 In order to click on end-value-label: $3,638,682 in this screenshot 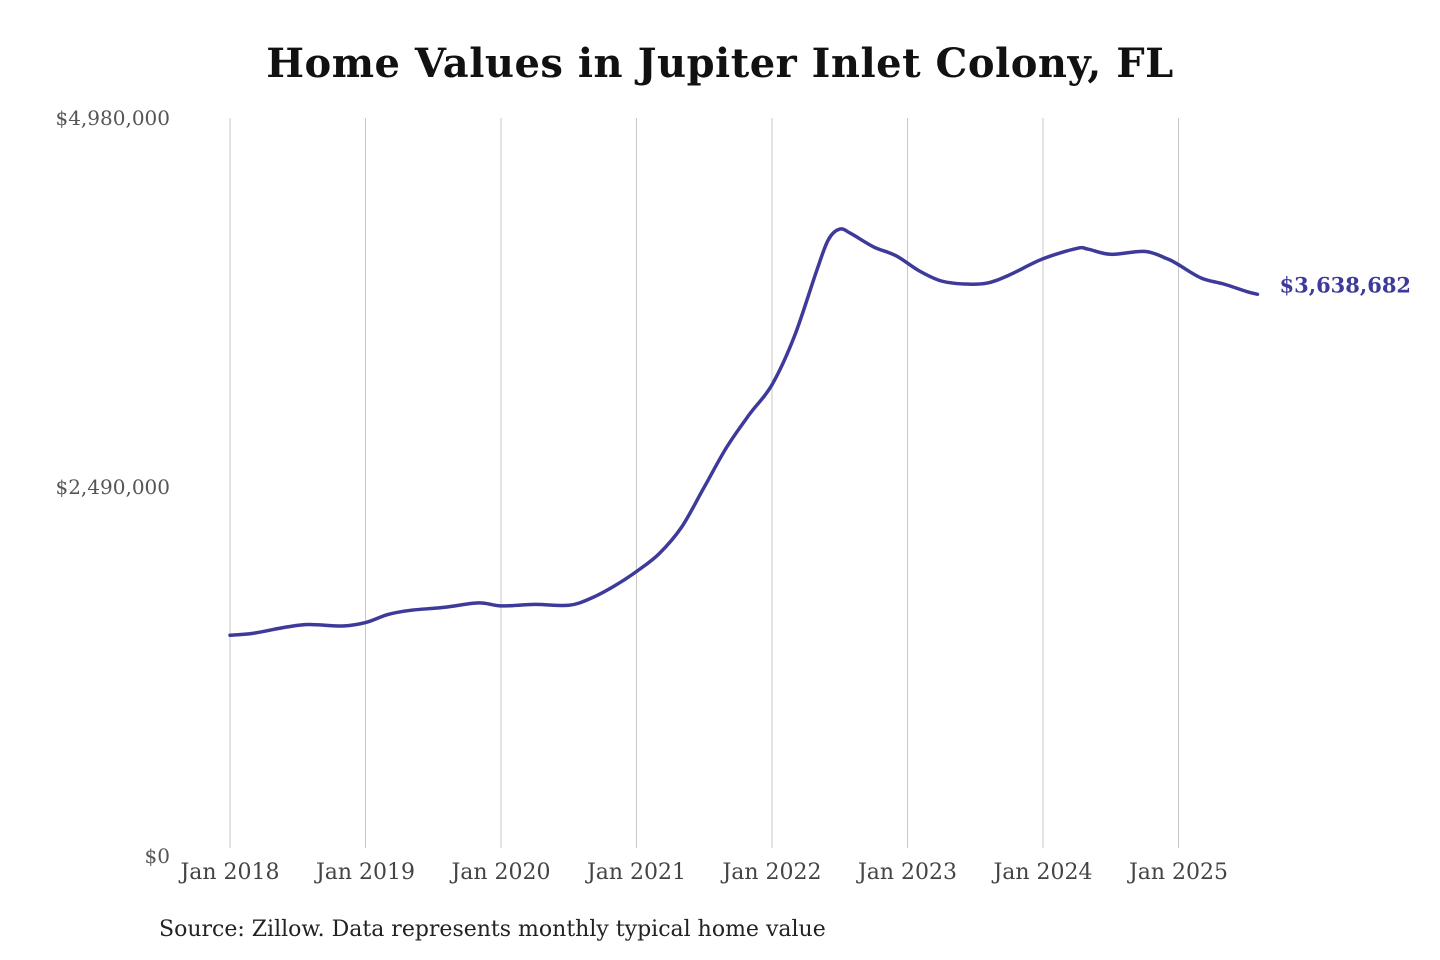, I will do `click(1346, 284)`.